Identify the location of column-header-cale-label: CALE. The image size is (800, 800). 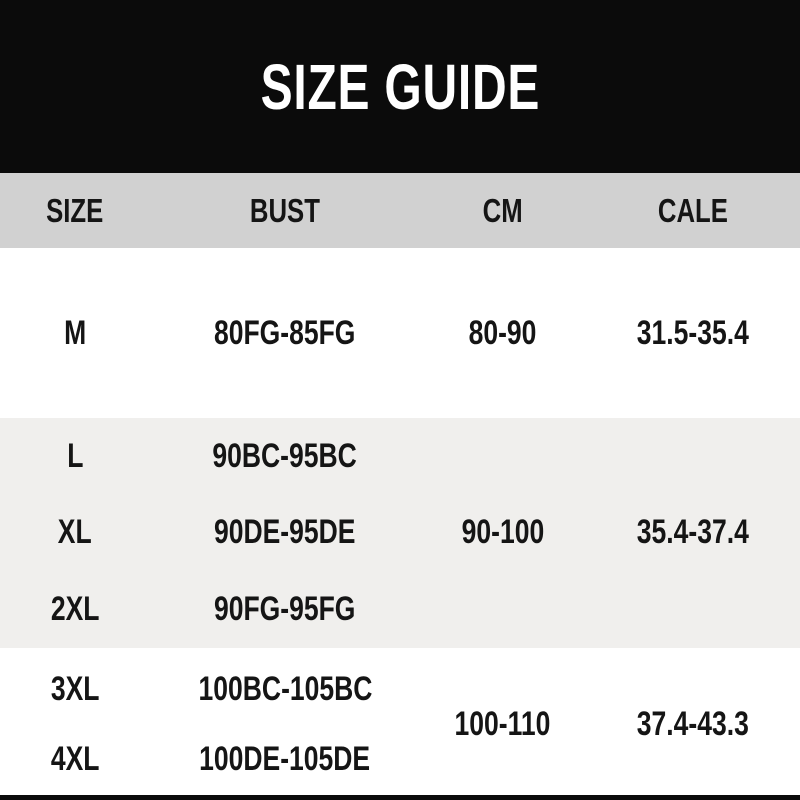
(692, 210).